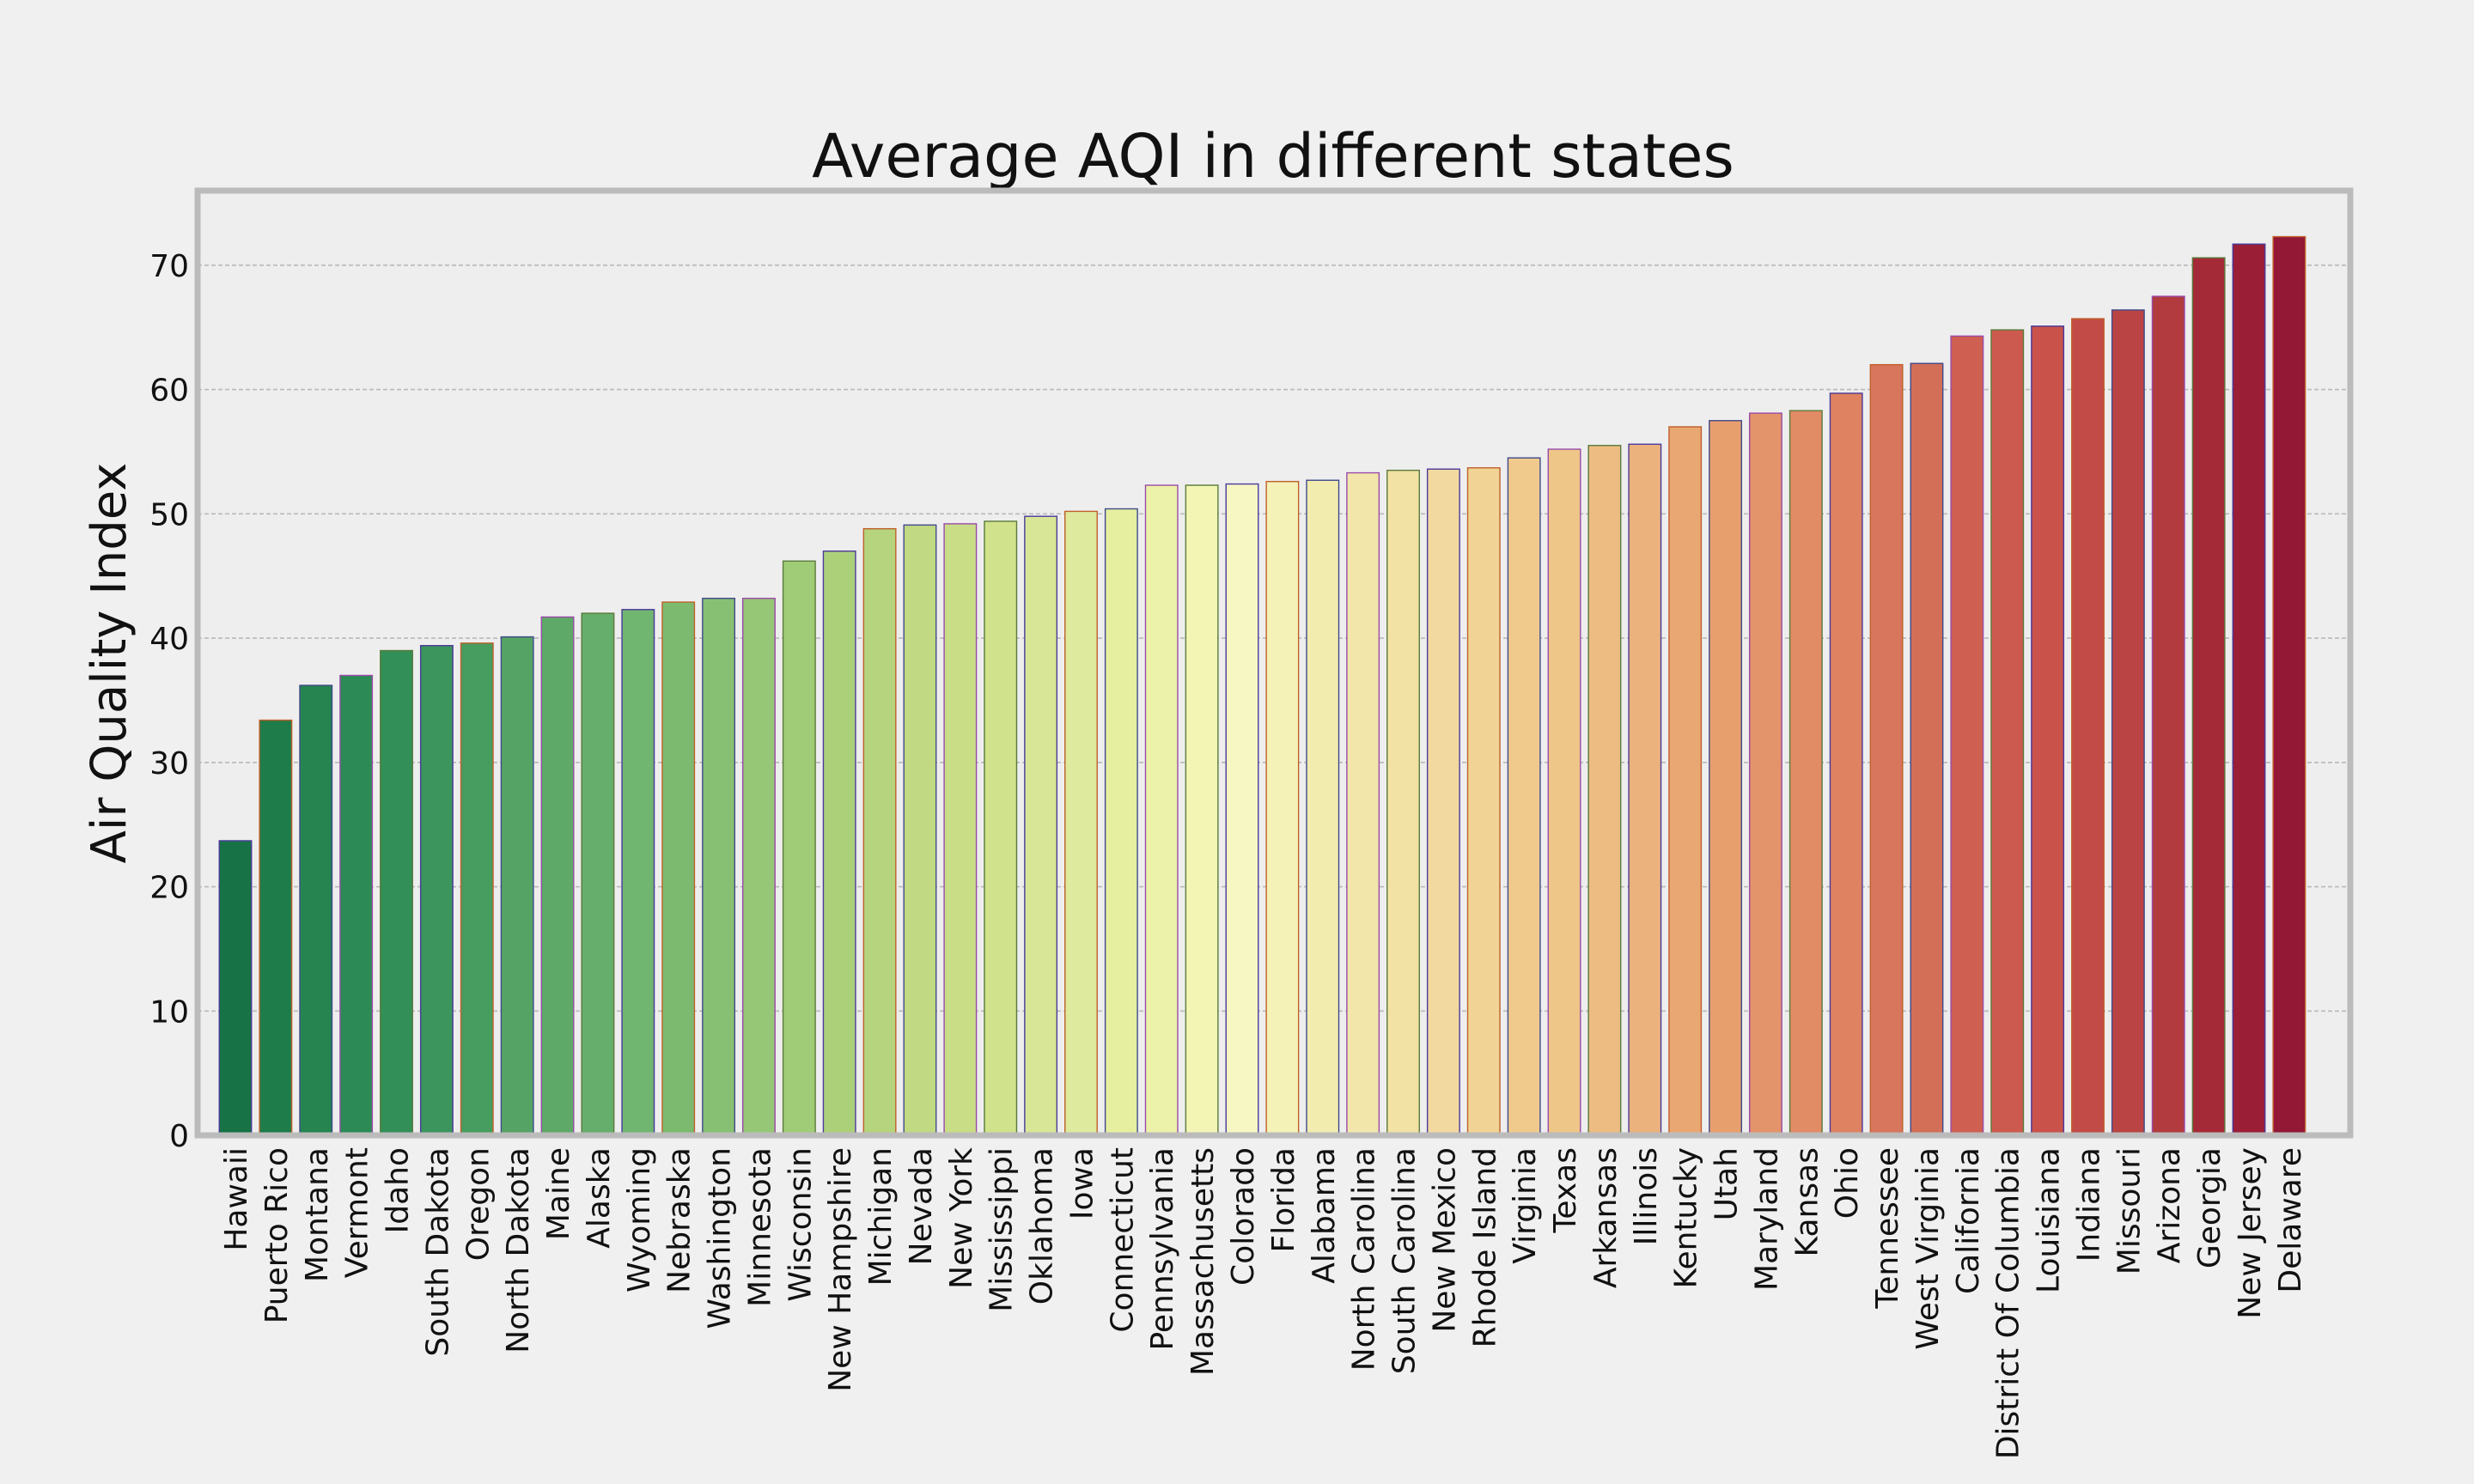 The height and width of the screenshot is (1484, 2474). What do you see at coordinates (1565, 1190) in the screenshot?
I see `x-tick-label: Texas` at bounding box center [1565, 1190].